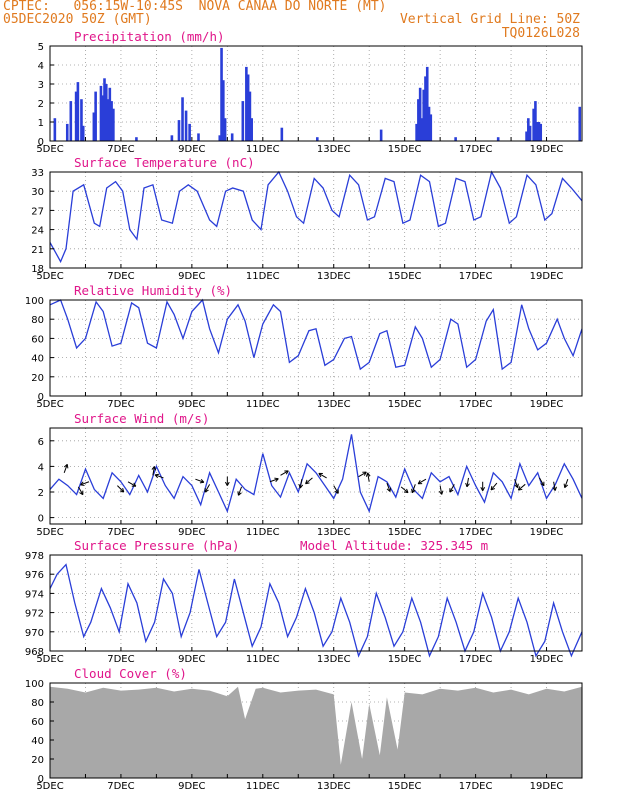  Describe the element at coordinates (37, 269) in the screenshot. I see `y-tick-label: 18` at that location.